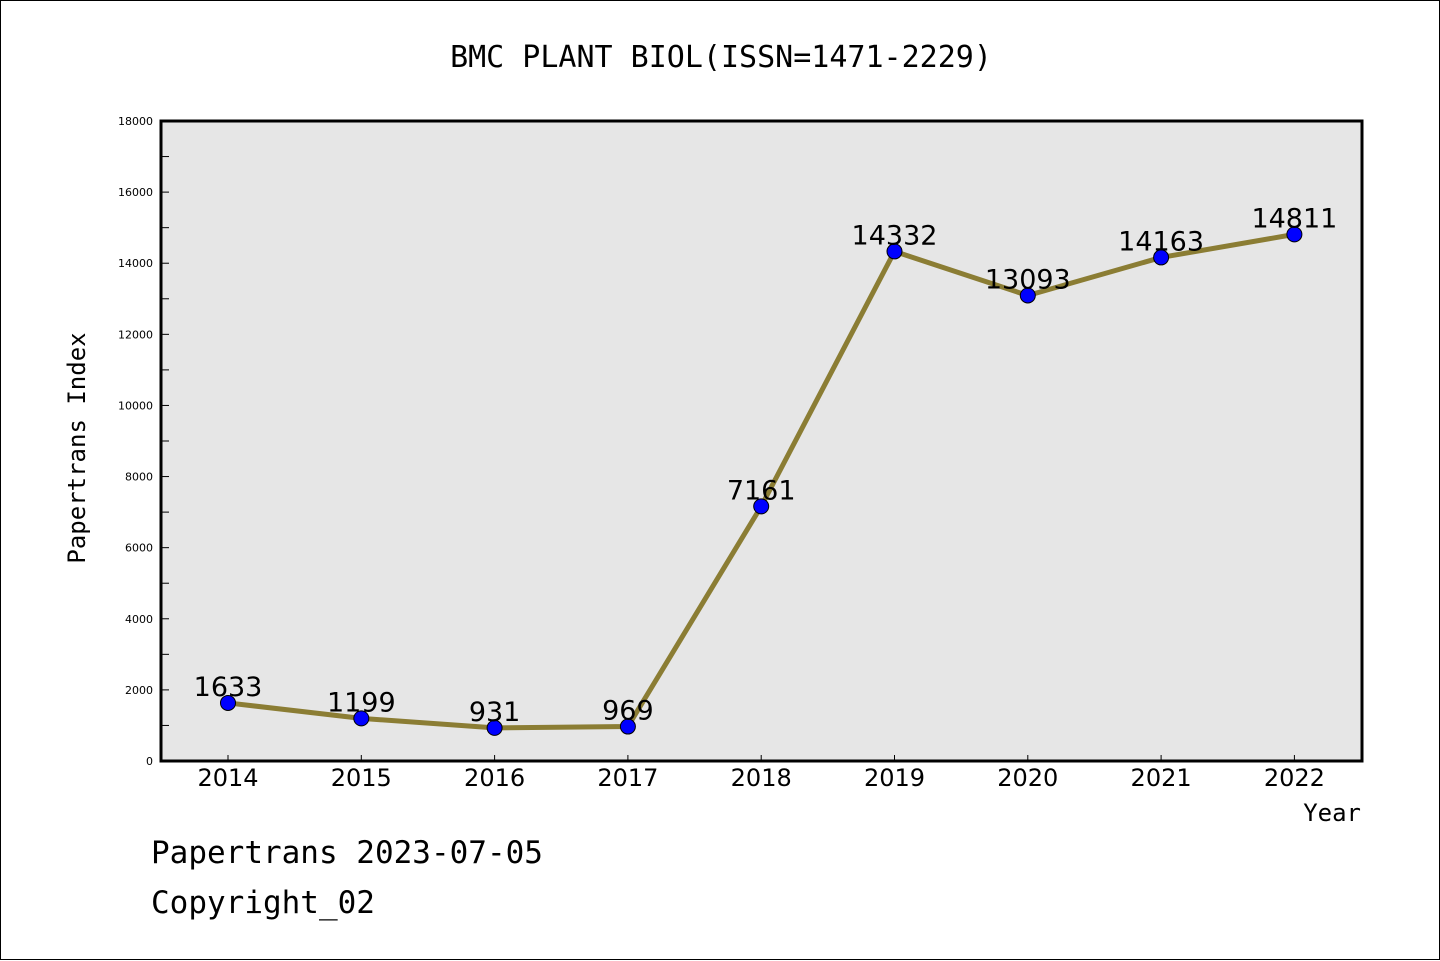 This screenshot has height=961, width=1440. Describe the element at coordinates (139, 690) in the screenshot. I see `y-tick-label: 2000` at that location.